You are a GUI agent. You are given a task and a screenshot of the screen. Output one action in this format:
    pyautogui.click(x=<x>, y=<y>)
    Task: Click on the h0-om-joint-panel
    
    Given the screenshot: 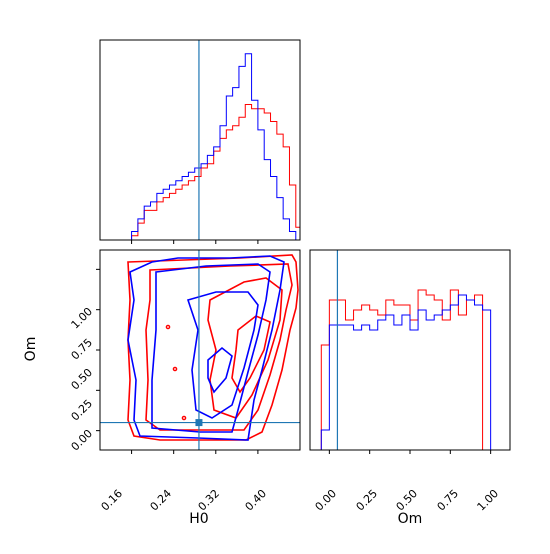 What is the action you would take?
    pyautogui.click(x=198, y=351)
    